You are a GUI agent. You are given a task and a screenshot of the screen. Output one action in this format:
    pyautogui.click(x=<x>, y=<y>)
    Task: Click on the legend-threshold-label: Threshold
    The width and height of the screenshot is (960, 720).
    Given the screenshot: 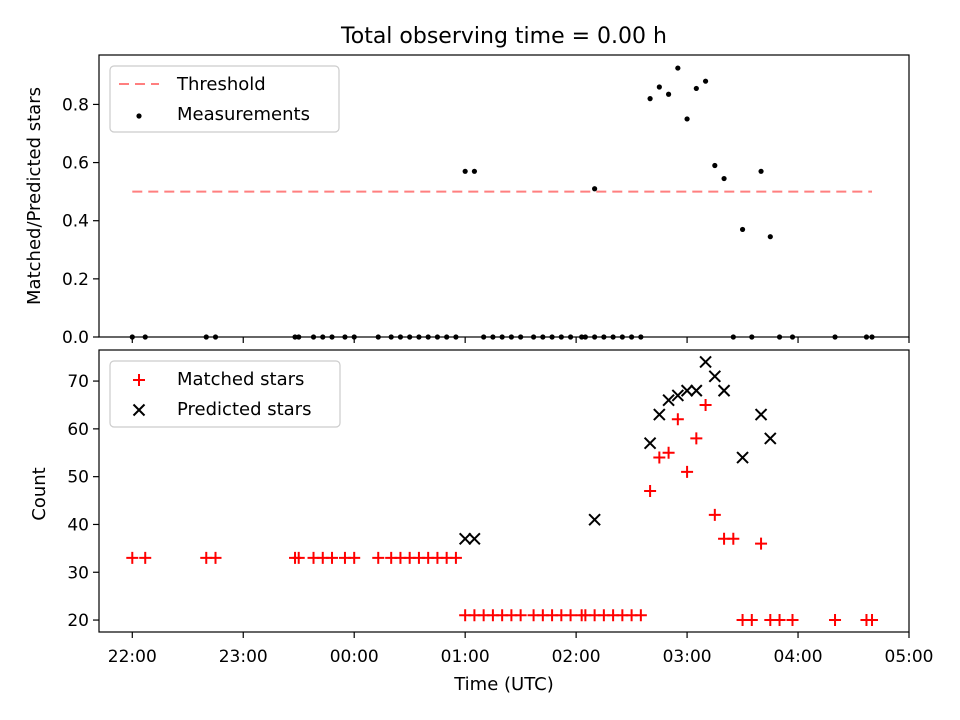 What is the action you would take?
    pyautogui.click(x=221, y=84)
    